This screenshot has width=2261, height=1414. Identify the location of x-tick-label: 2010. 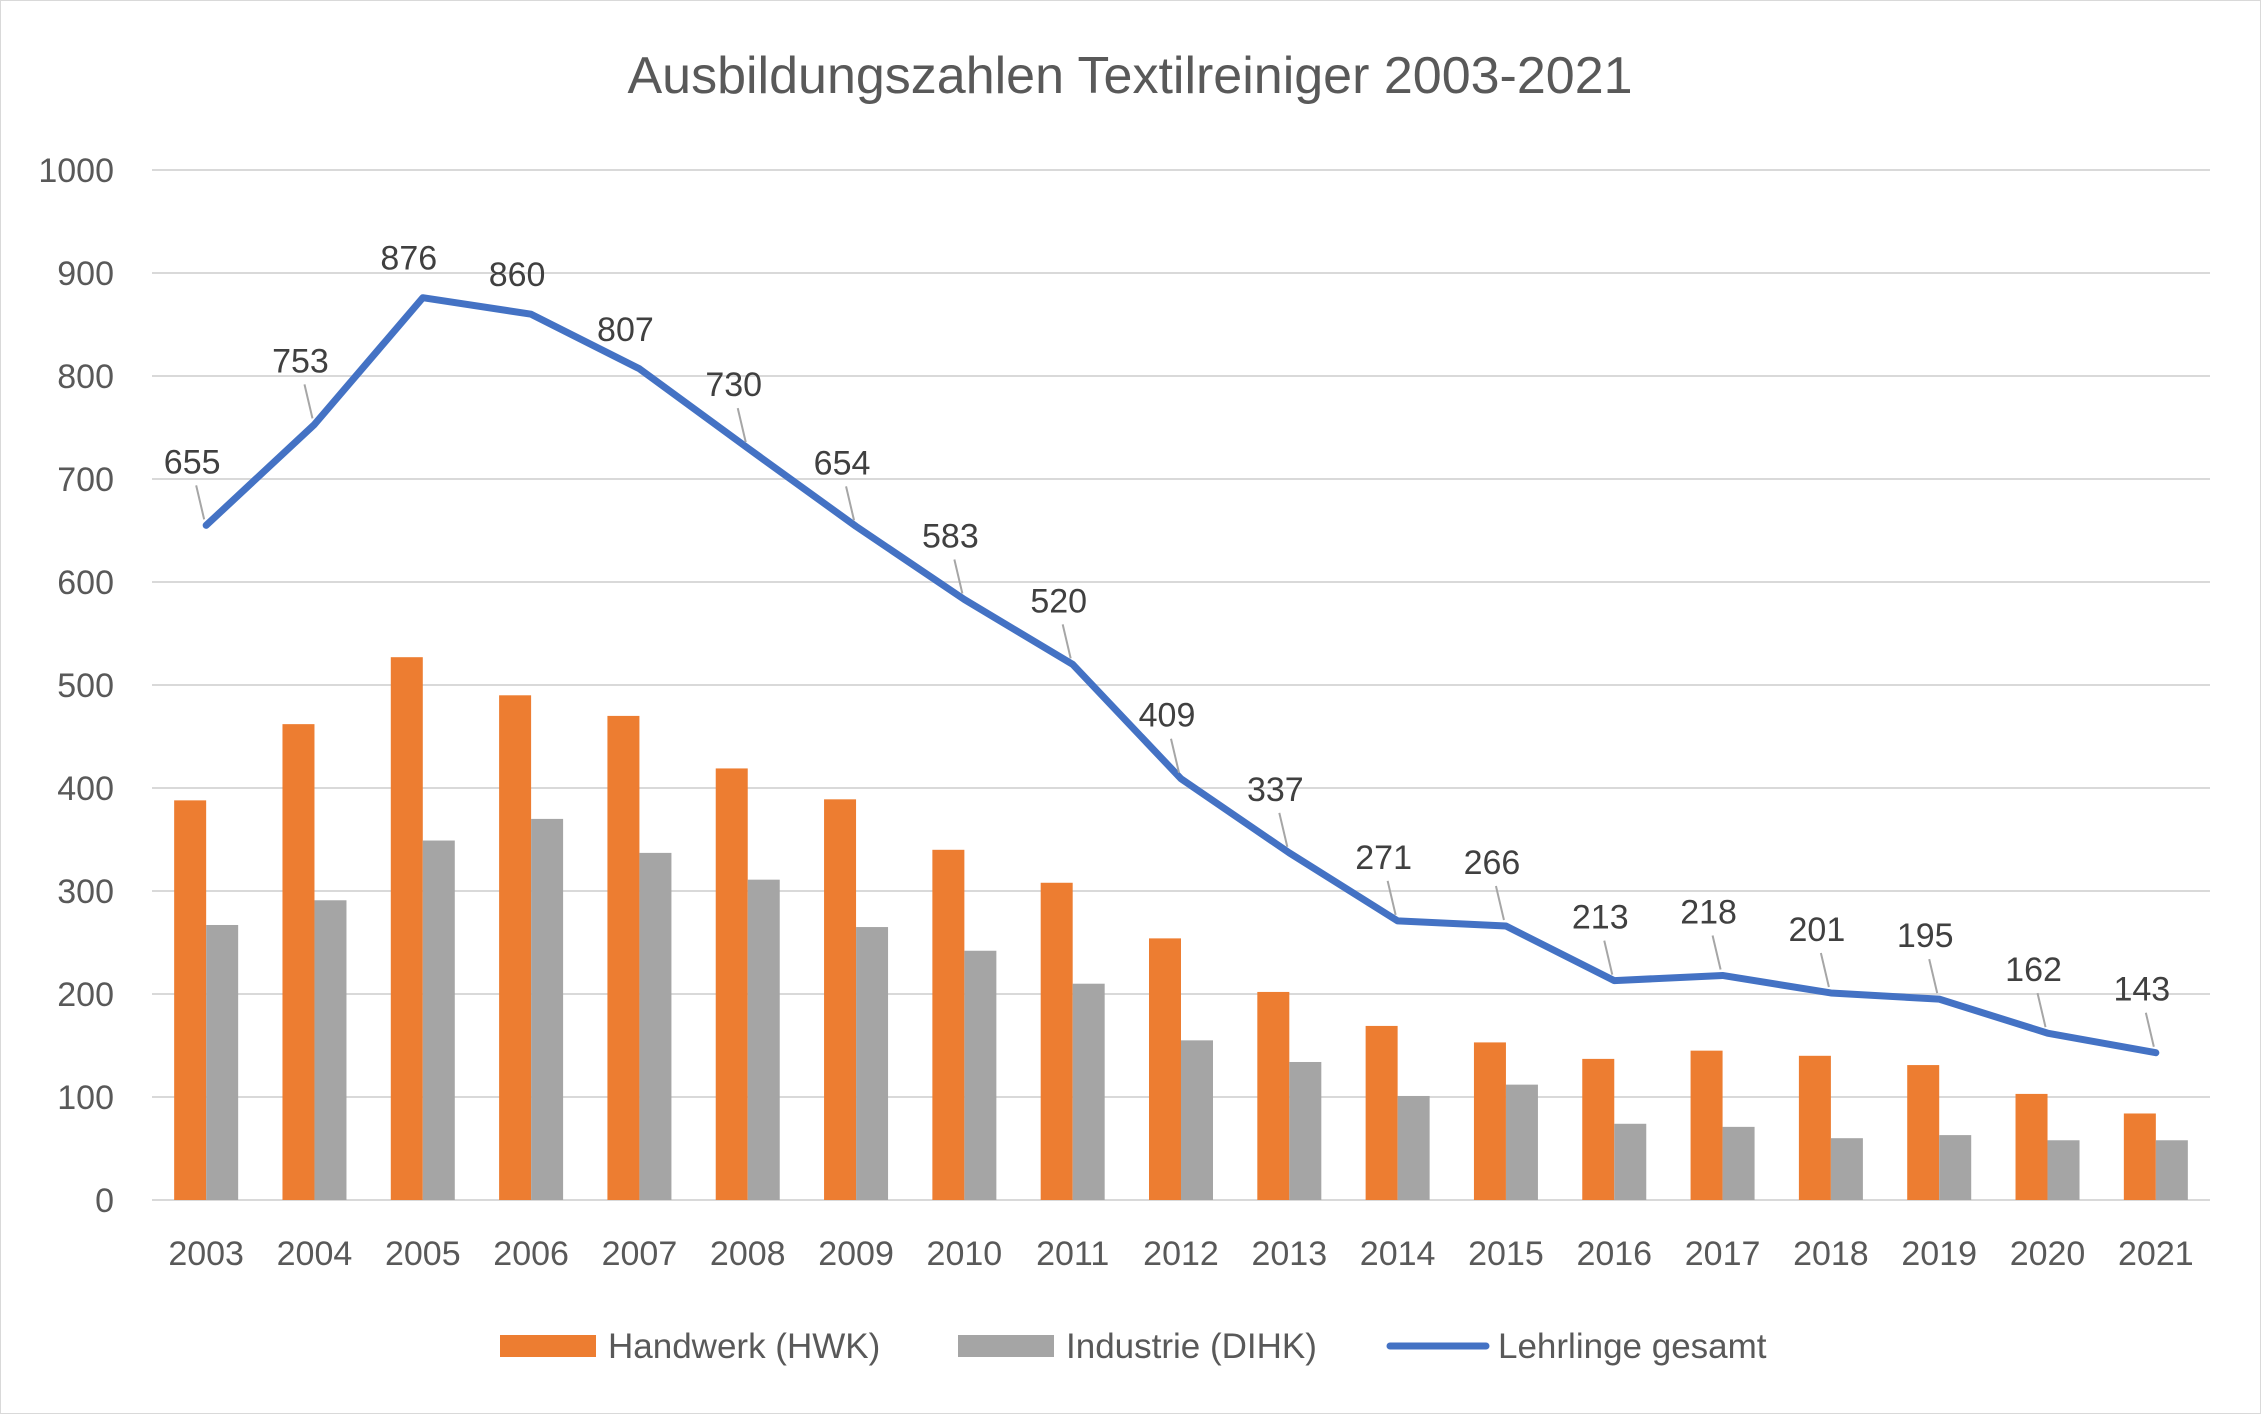
(965, 1254).